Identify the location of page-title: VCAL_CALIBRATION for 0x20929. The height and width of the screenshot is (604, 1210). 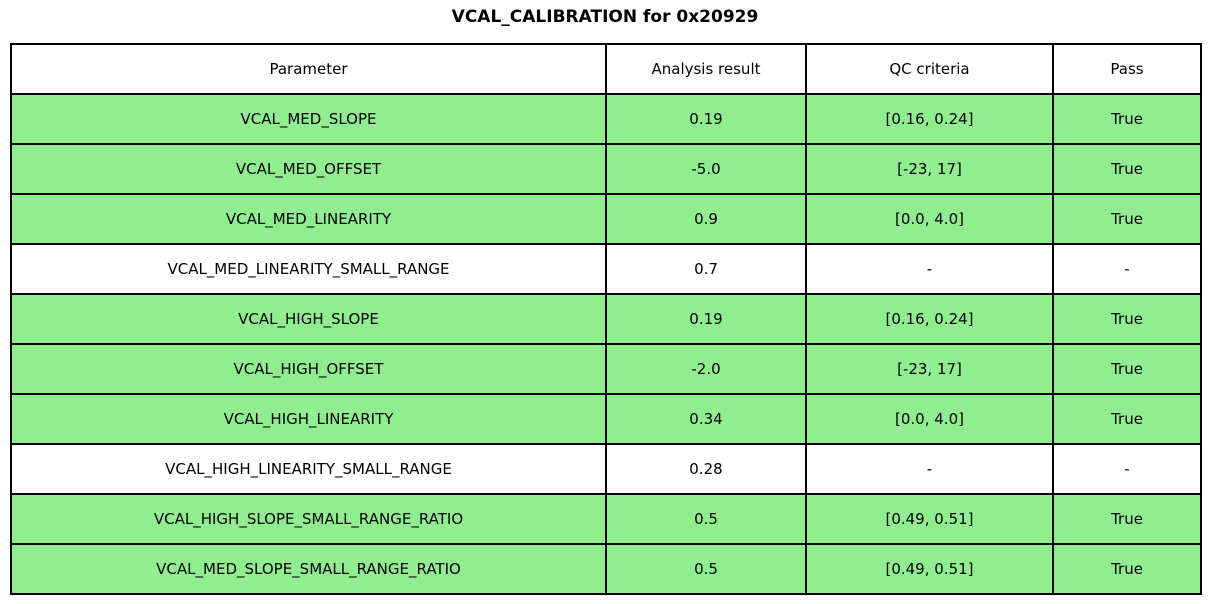
(605, 17).